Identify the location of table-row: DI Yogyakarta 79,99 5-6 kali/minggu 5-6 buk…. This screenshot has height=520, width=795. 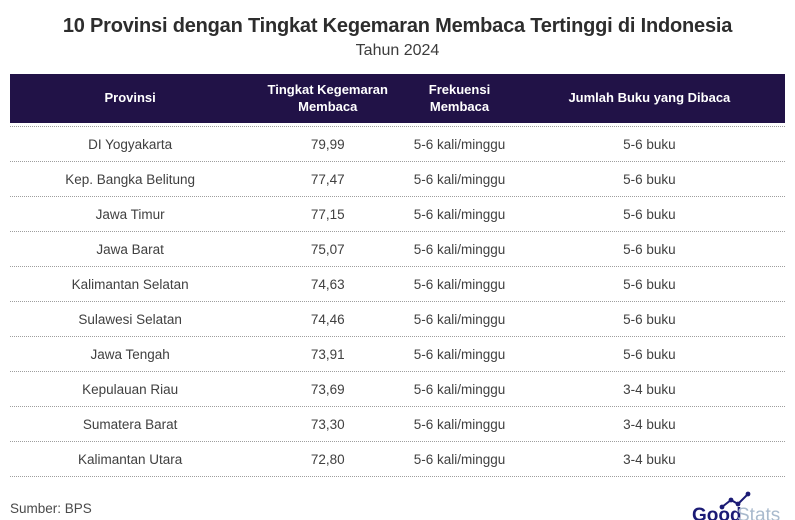
(397, 144).